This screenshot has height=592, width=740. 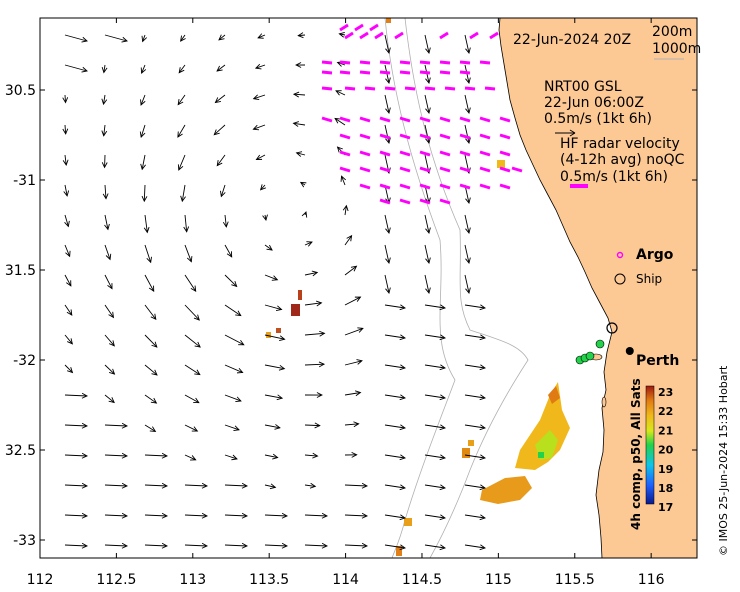 What do you see at coordinates (666, 450) in the screenshot?
I see `colorbar-tick-labels: 23 22 21 20 19 18 17` at bounding box center [666, 450].